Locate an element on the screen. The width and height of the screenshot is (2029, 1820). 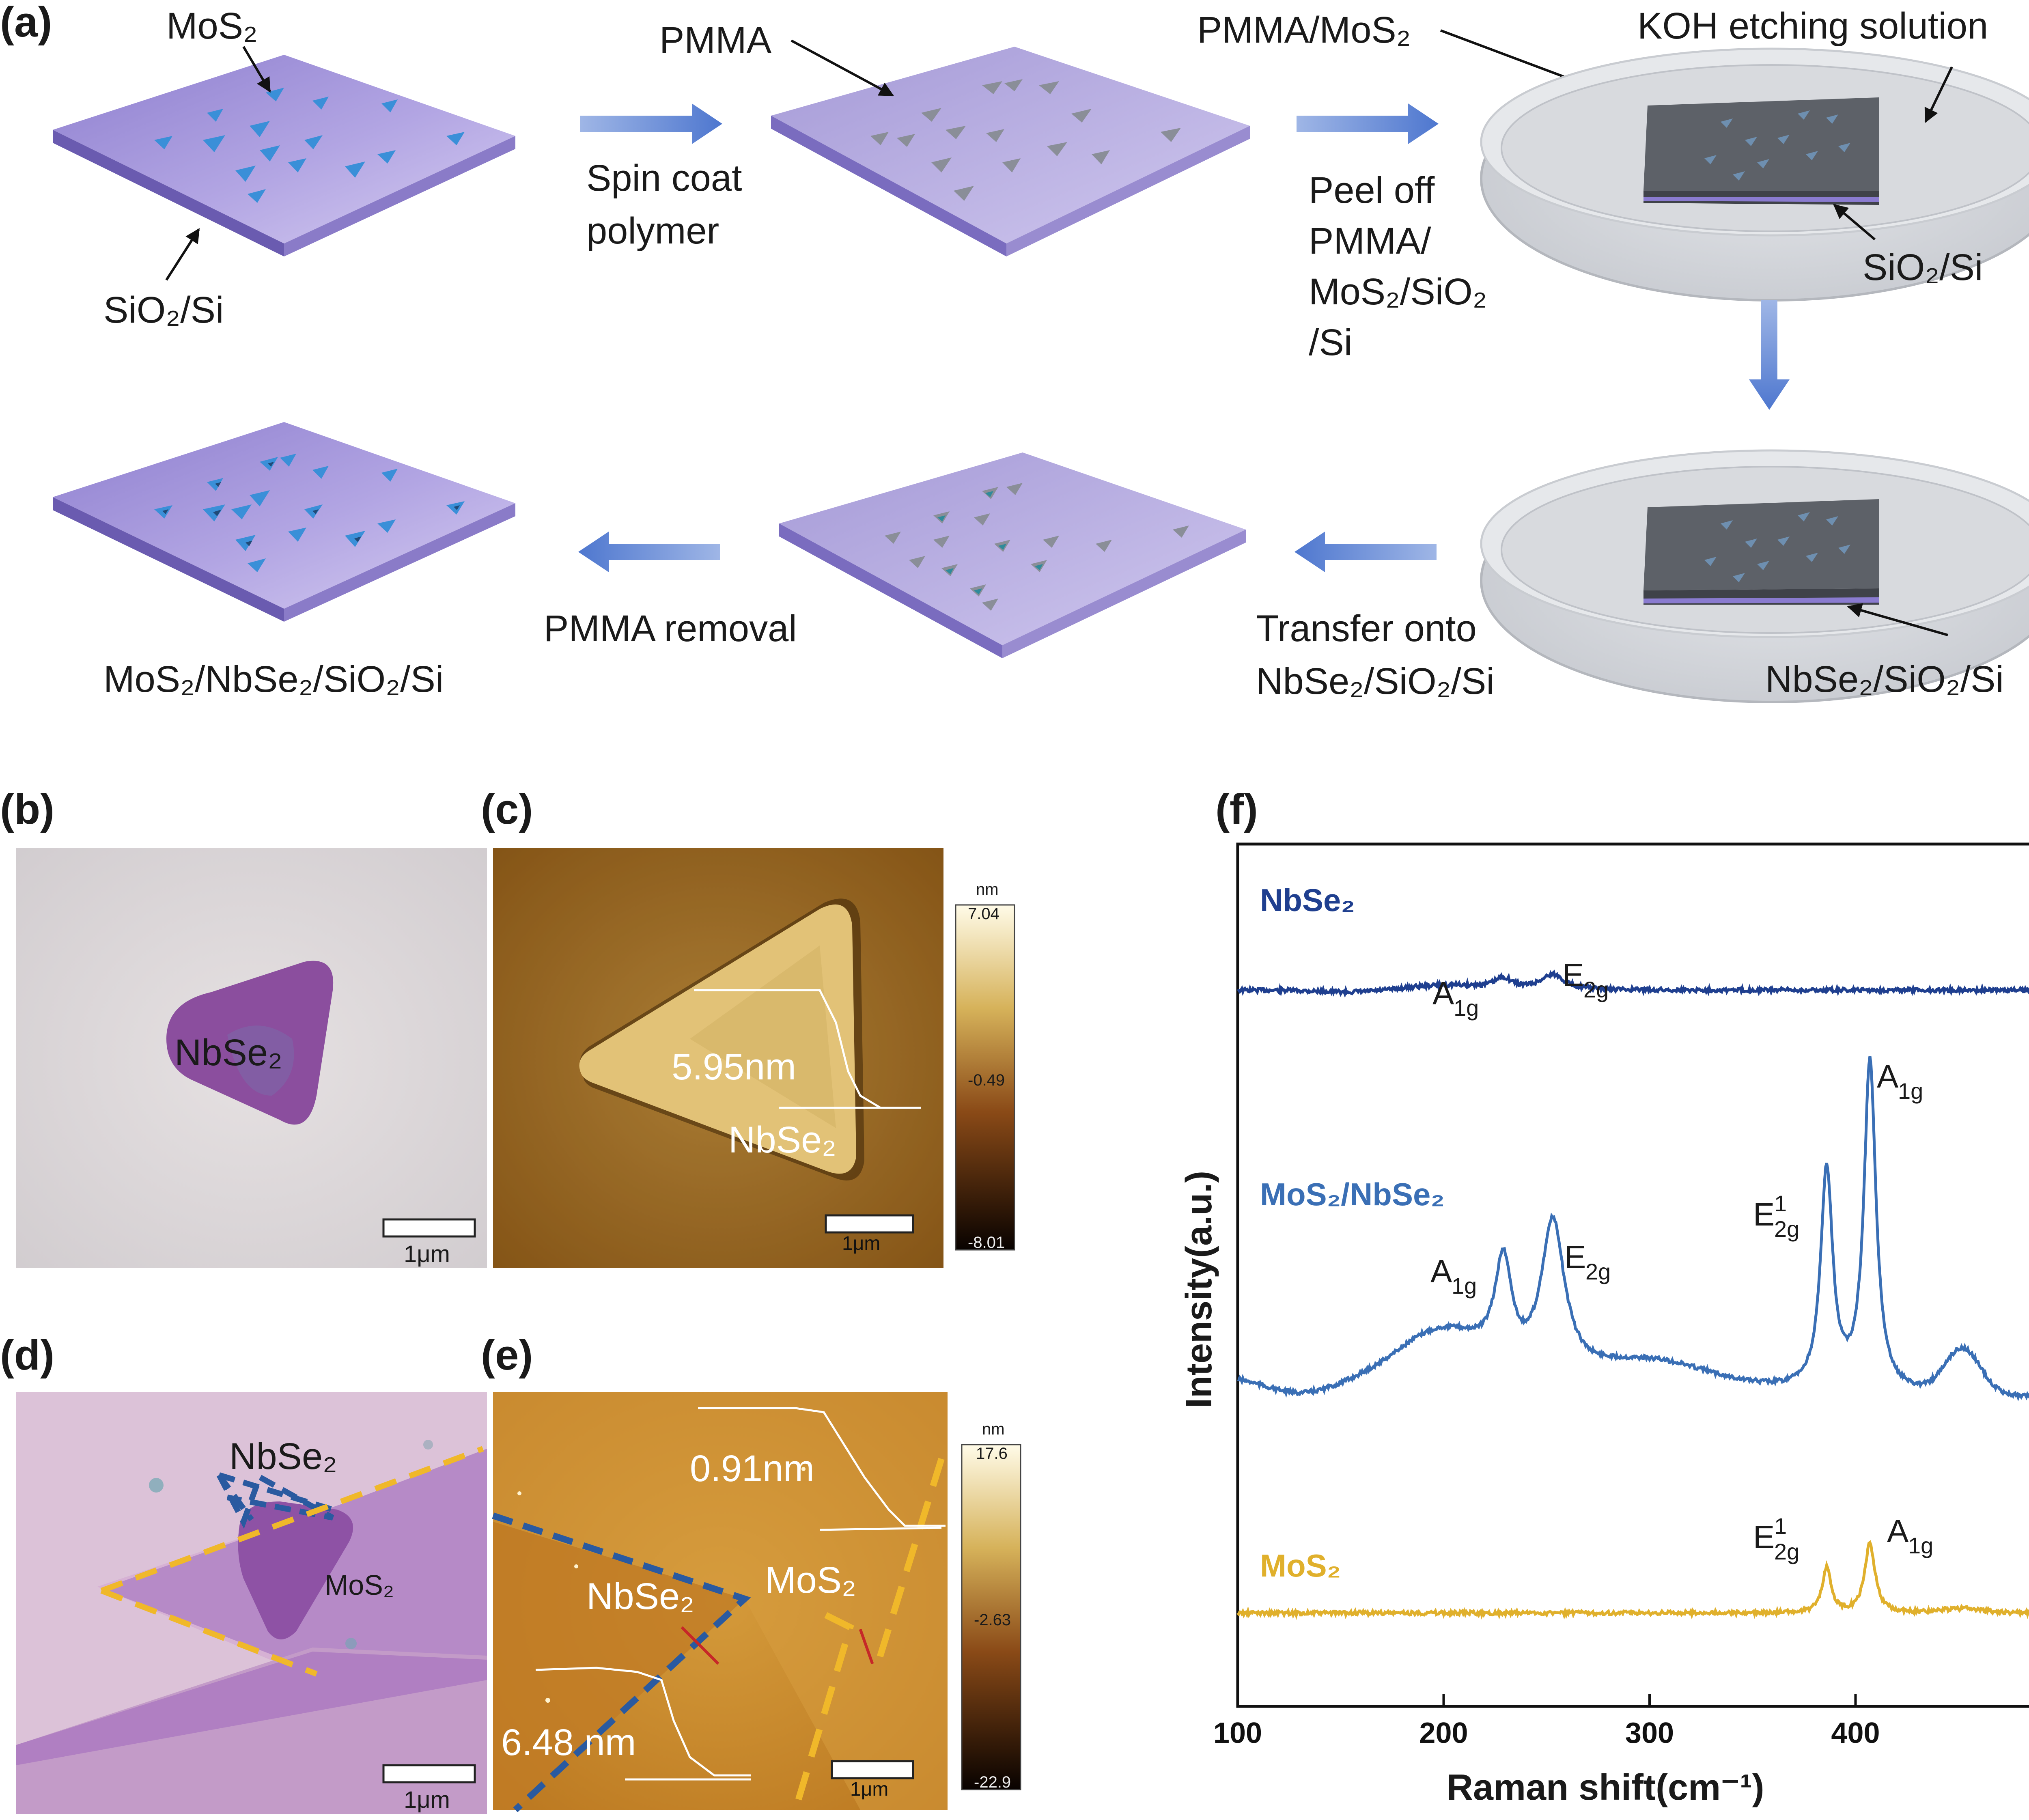
x-tick-label-1: 200 is located at coordinates (1443, 1733).